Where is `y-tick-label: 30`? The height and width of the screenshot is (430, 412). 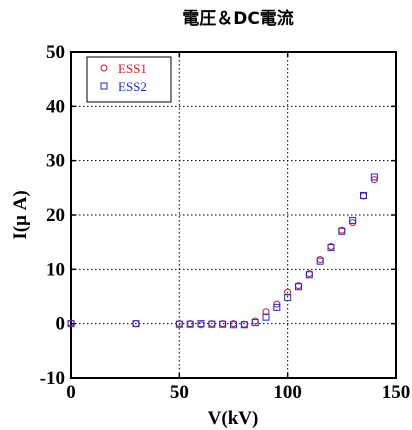 y-tick-label: 30 is located at coordinates (55, 161).